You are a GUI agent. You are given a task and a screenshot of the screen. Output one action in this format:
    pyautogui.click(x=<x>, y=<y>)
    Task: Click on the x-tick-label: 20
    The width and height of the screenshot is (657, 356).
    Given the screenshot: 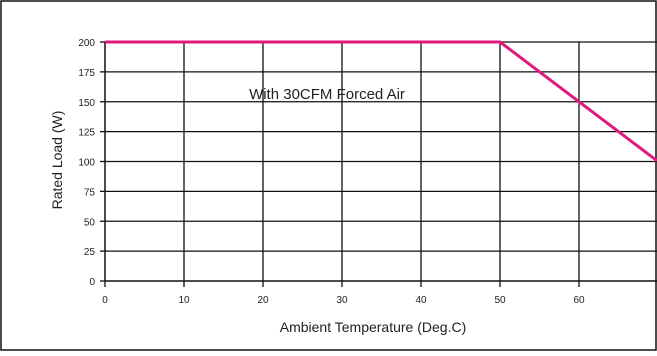 What is the action you would take?
    pyautogui.click(x=263, y=300)
    